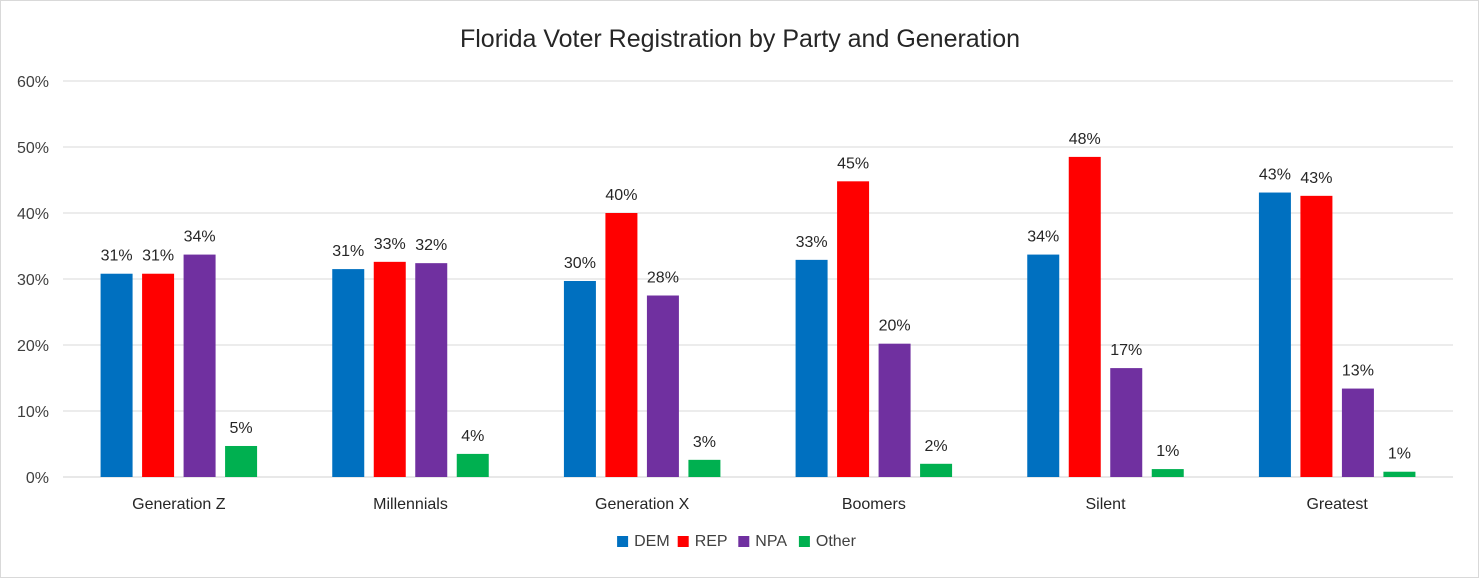 The image size is (1479, 578). I want to click on category-label-generation-x: Generation X, so click(642, 504).